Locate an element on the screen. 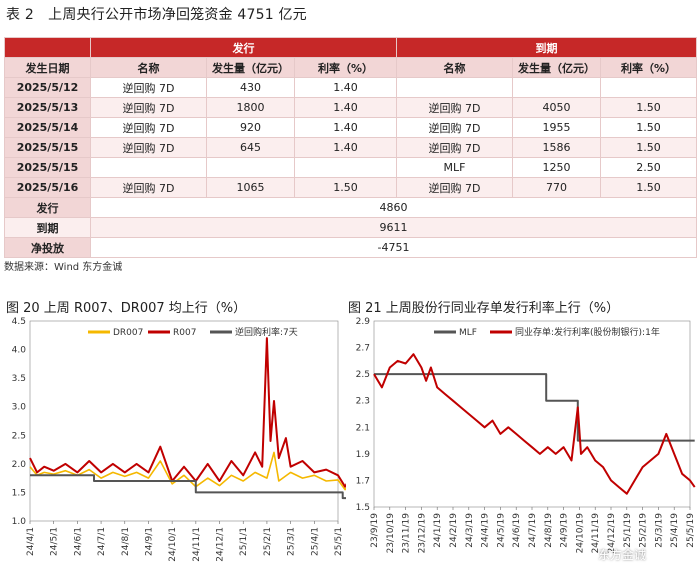 This screenshot has height=567, width=700. chart20-title: 图 20 上周 R007、DR007 均上行（%） is located at coordinates (126, 308).